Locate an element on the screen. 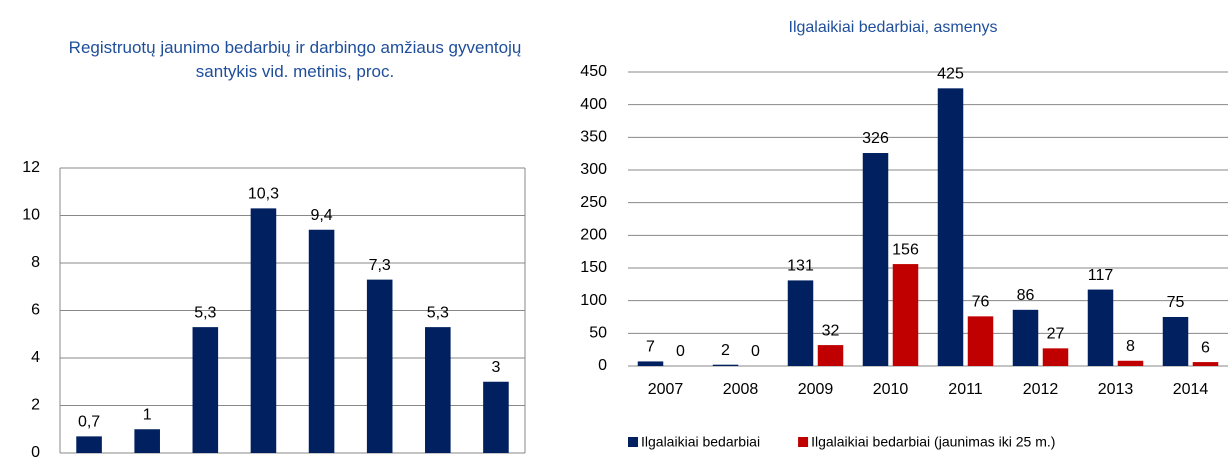  data-label: 9,4 is located at coordinates (321, 215).